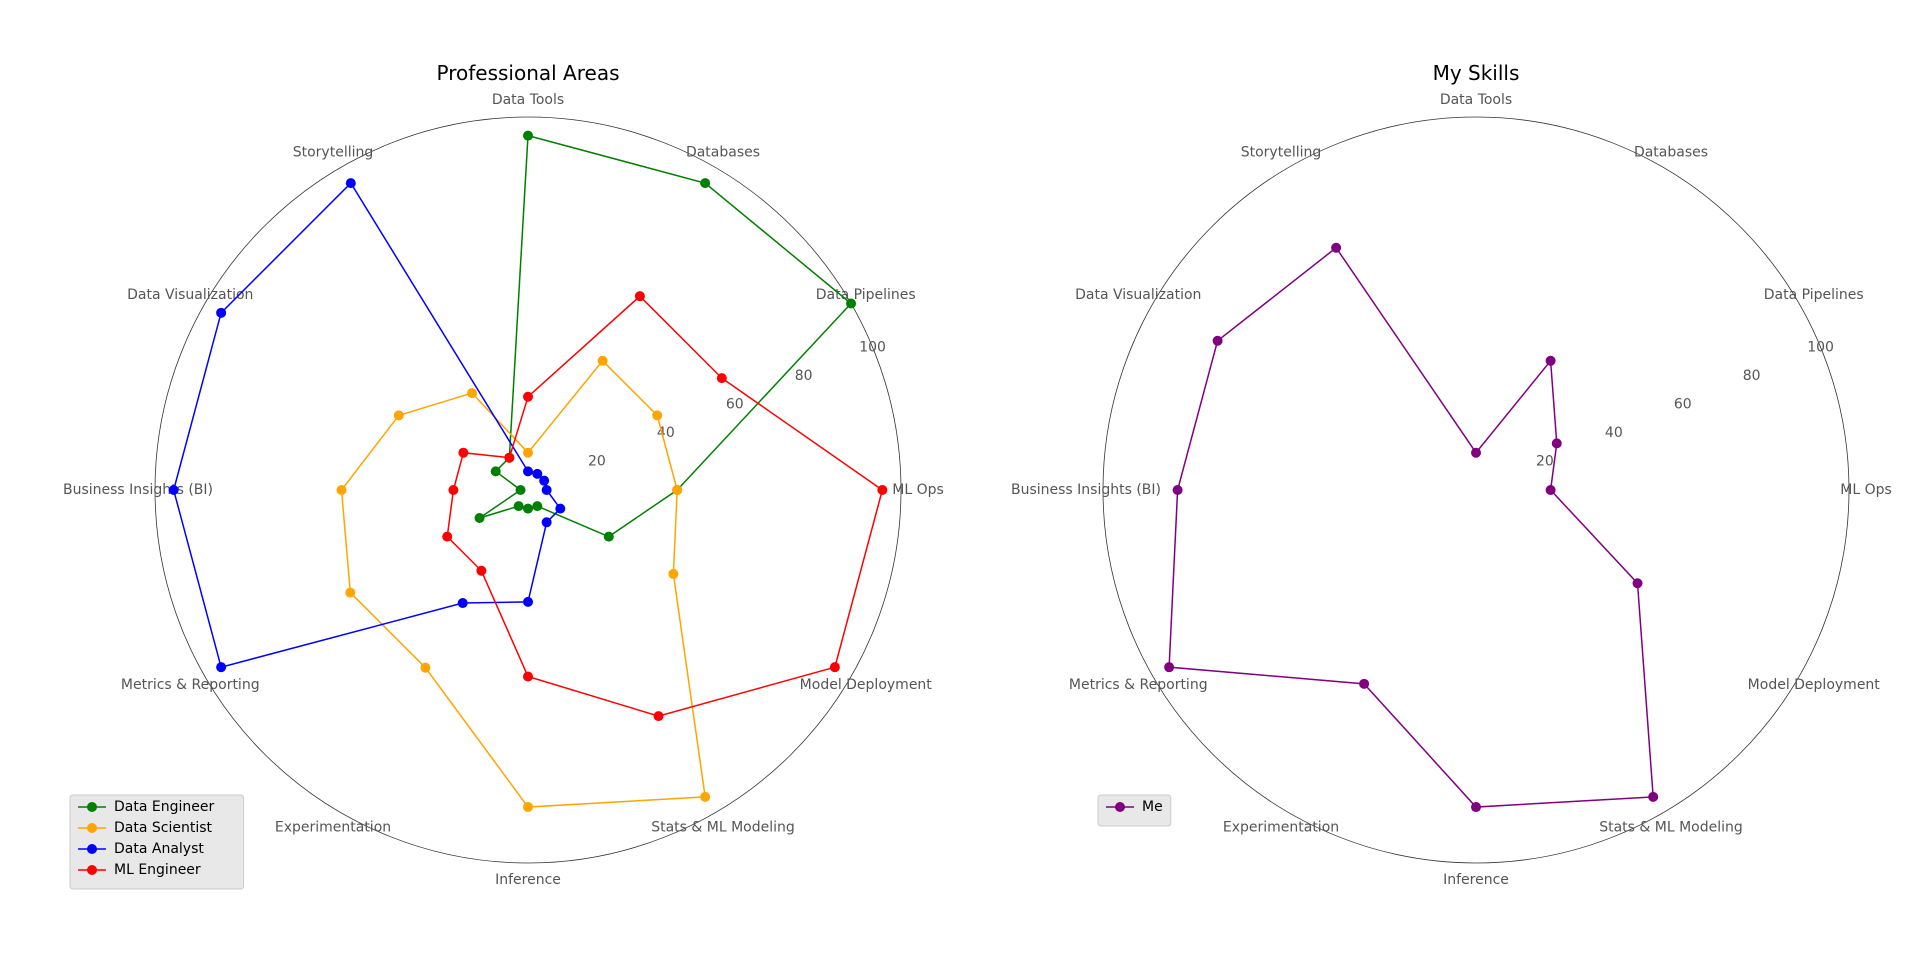 The width and height of the screenshot is (1920, 975). Describe the element at coordinates (1152, 807) in the screenshot. I see `legend-label: Me` at that location.